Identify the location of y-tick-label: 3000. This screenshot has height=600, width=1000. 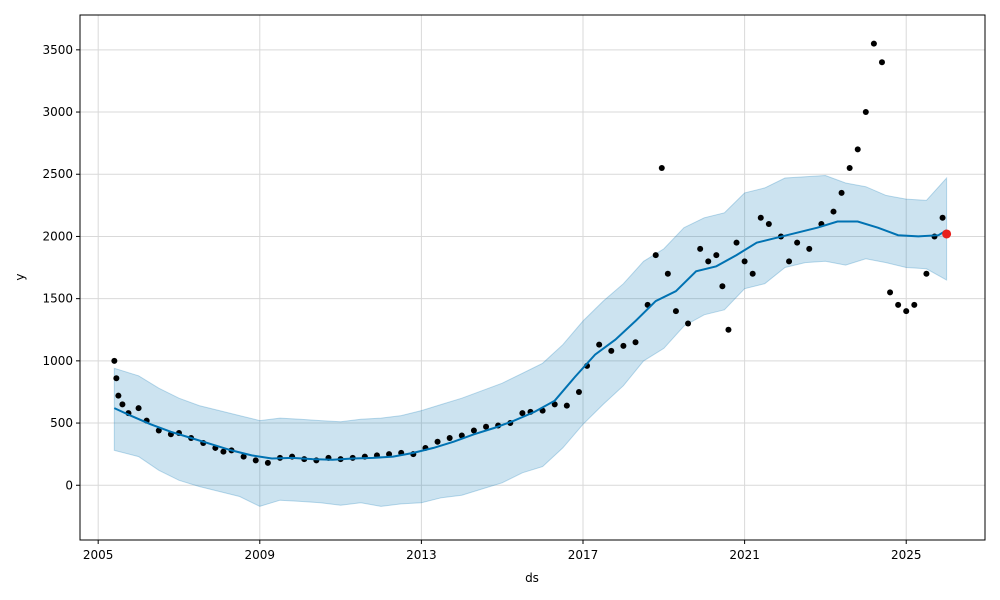
(57, 112).